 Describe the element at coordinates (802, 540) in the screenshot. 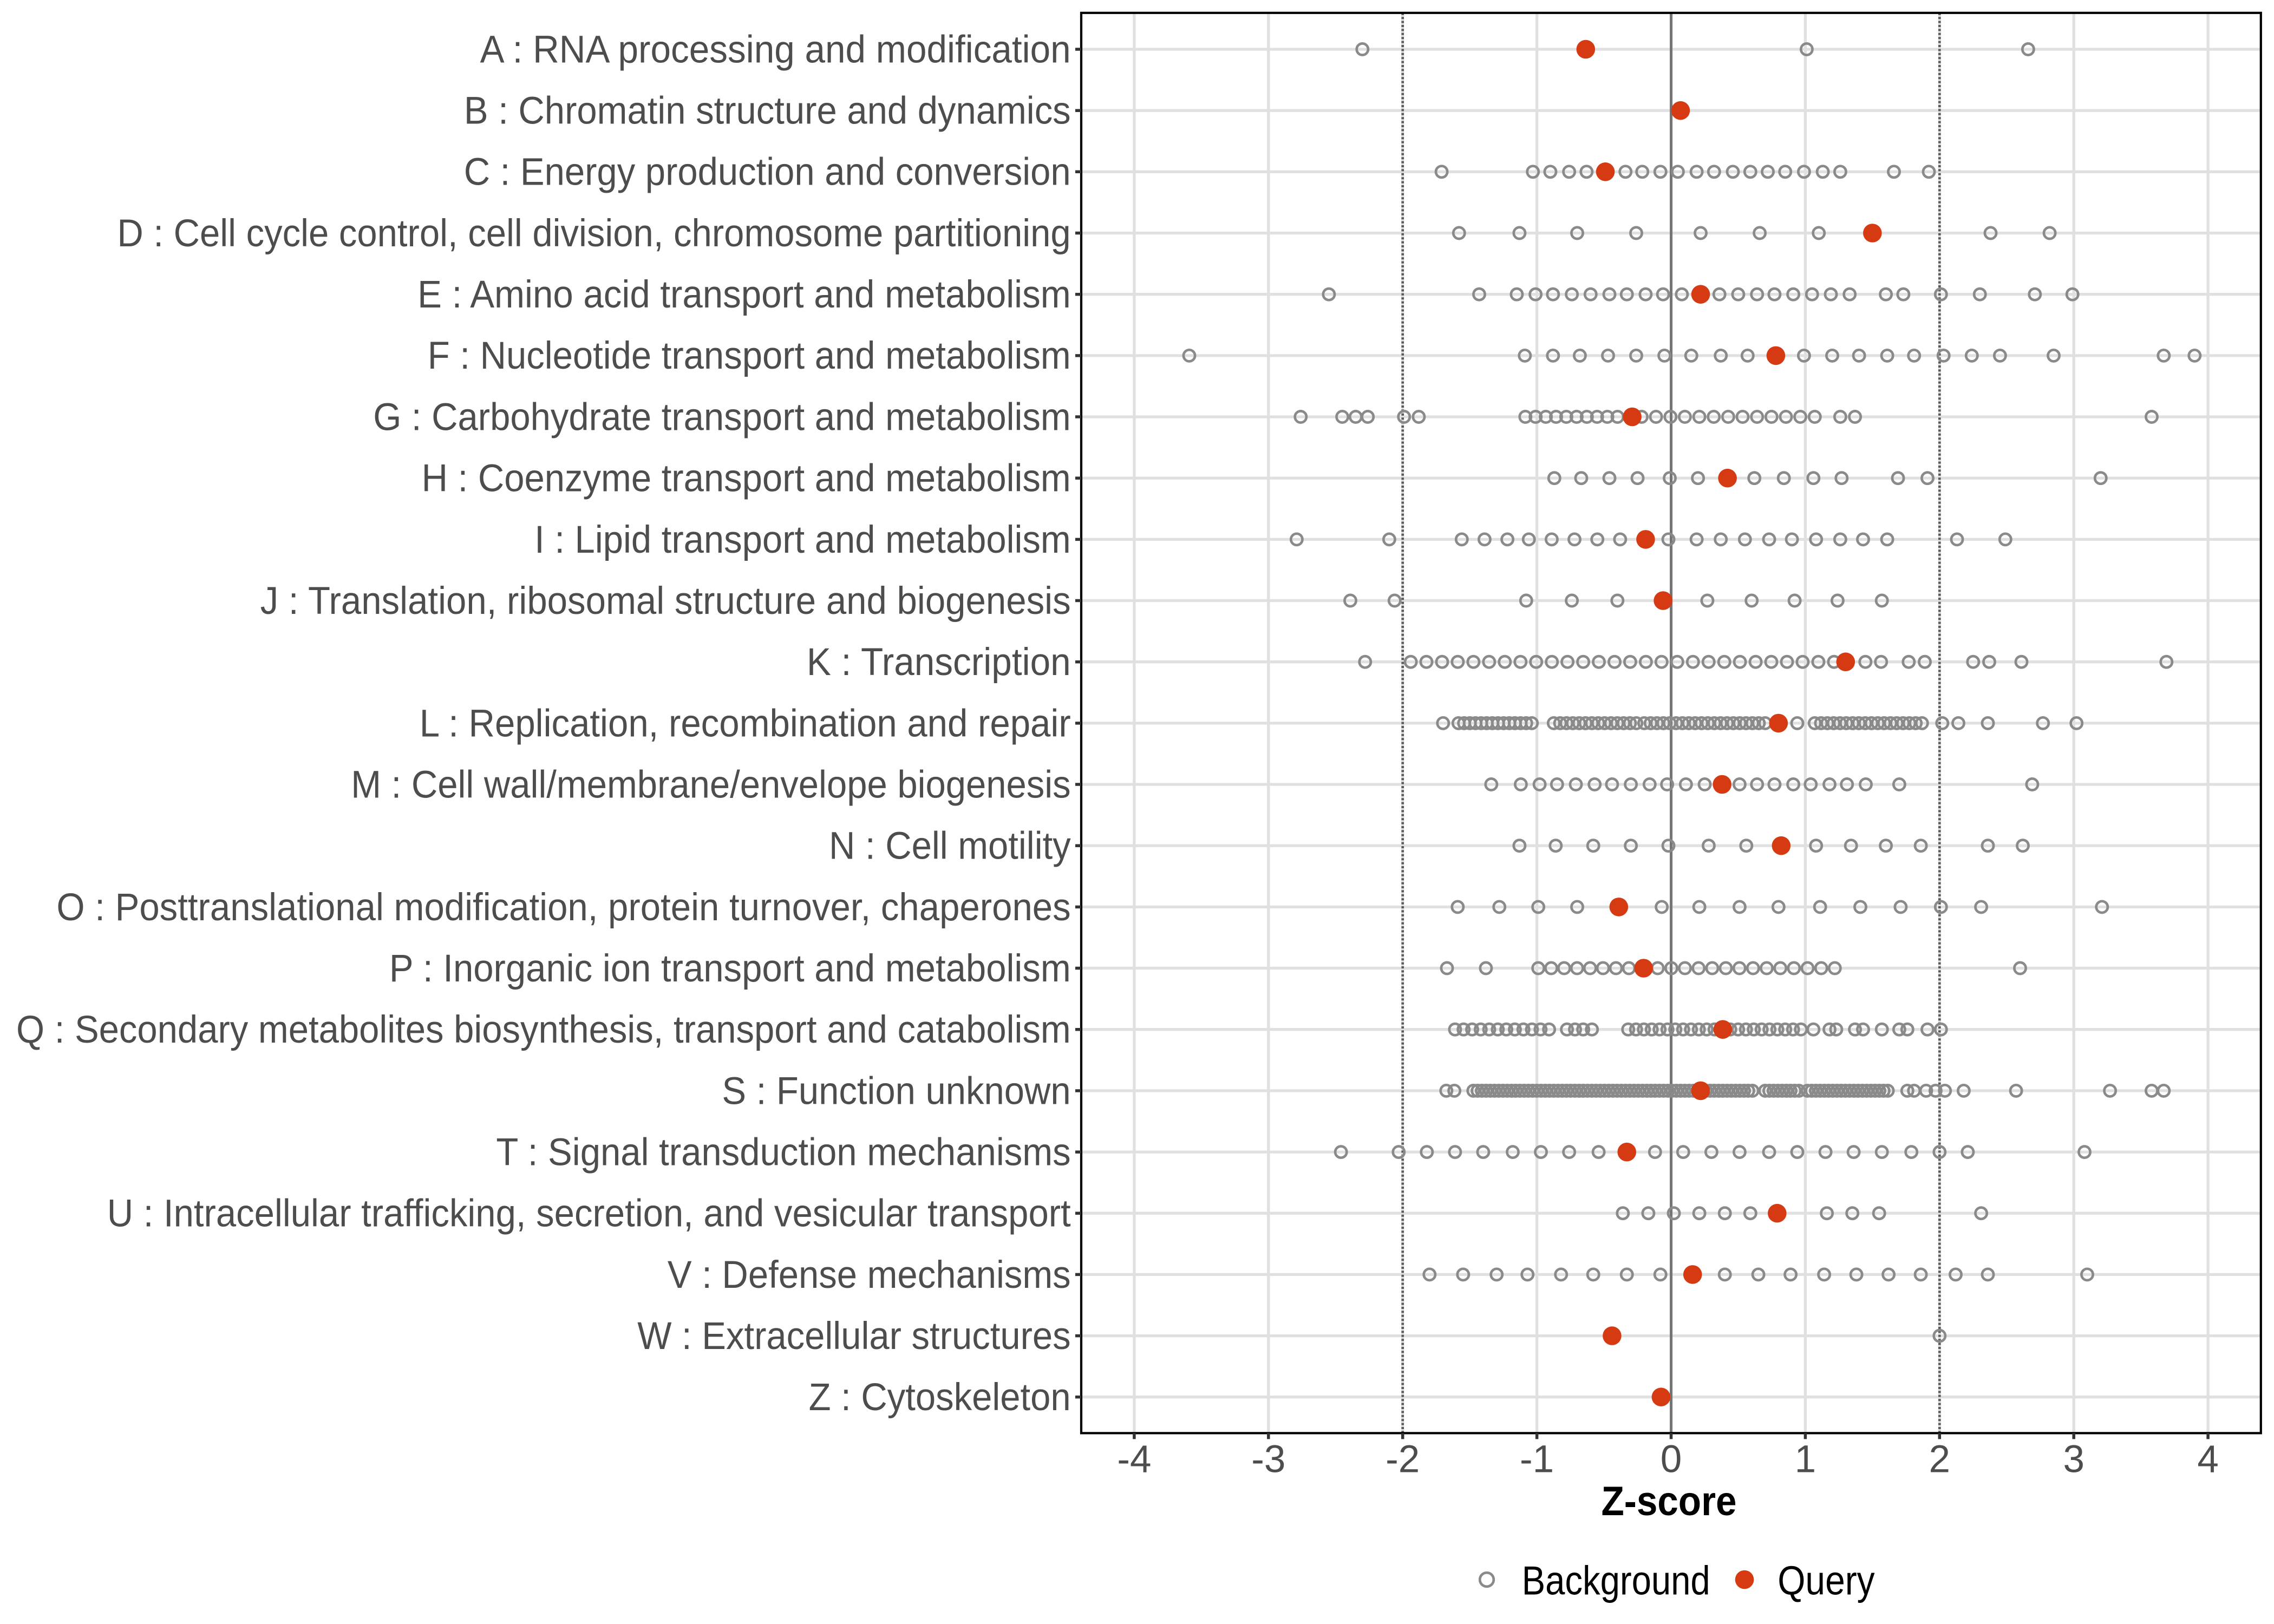

I see `svg-text:I : Lipid transport and metabo: I : Lipid transport and metabolism` at that location.